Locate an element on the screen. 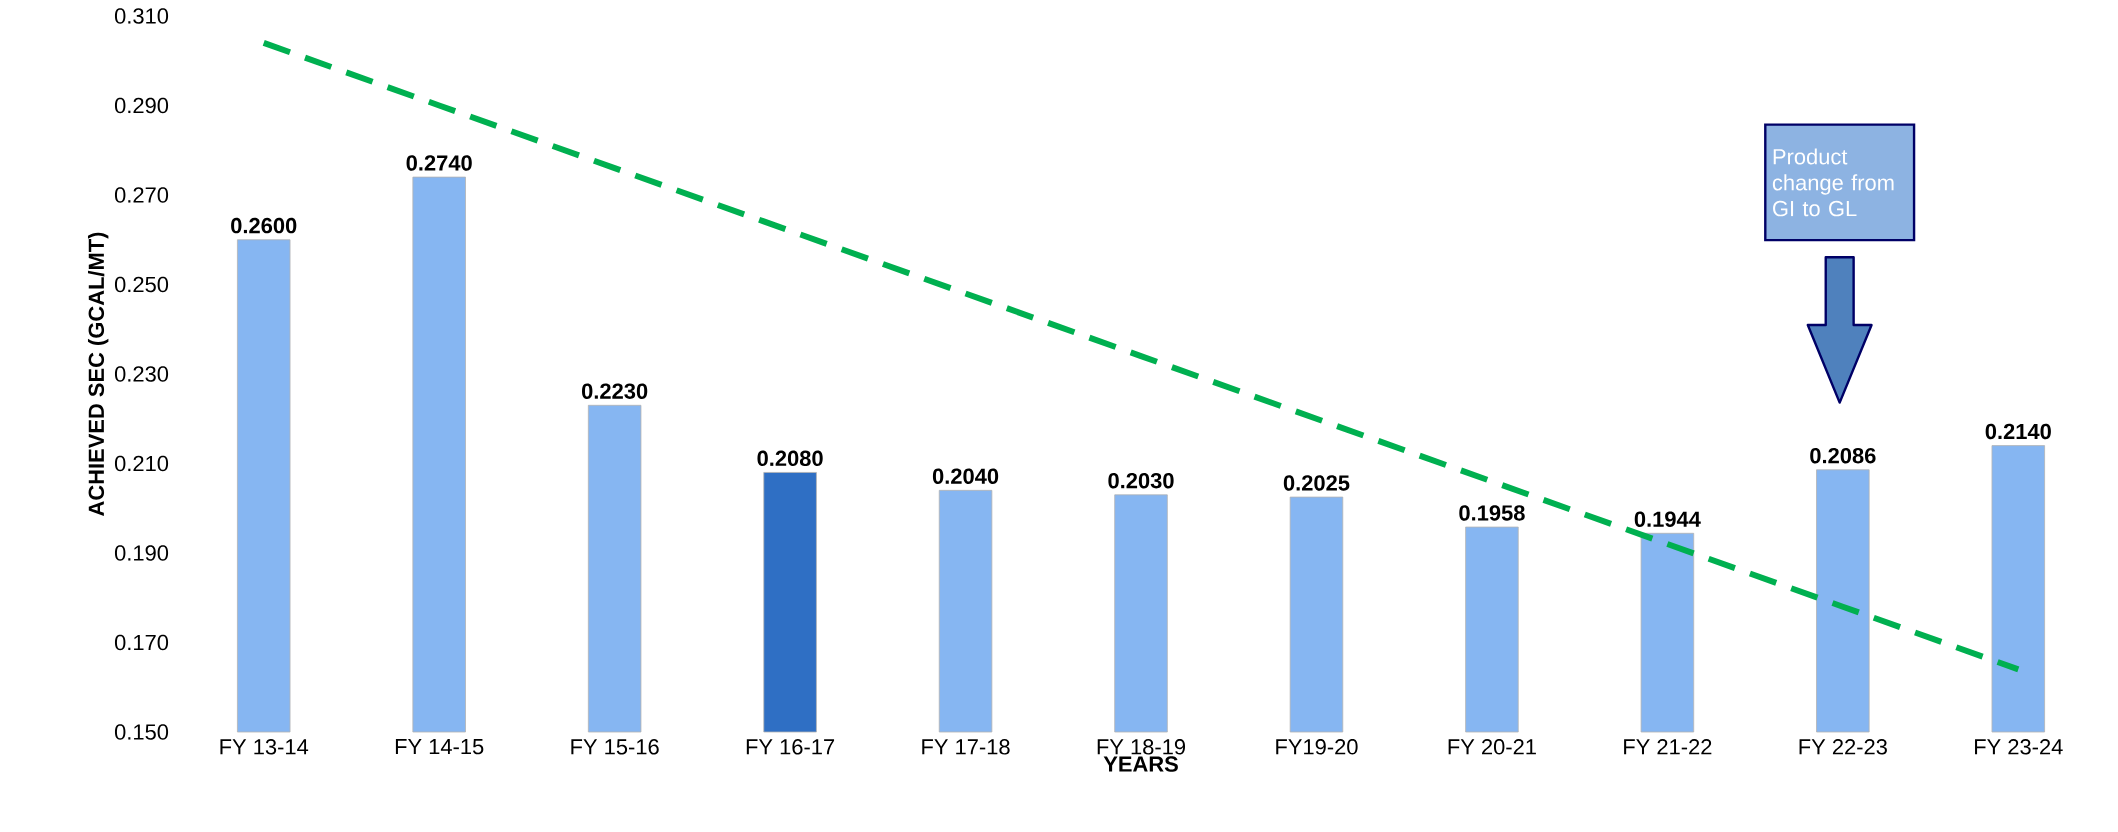 The image size is (2118, 832). annotation: Product change from GI to GL is located at coordinates (1833, 182).